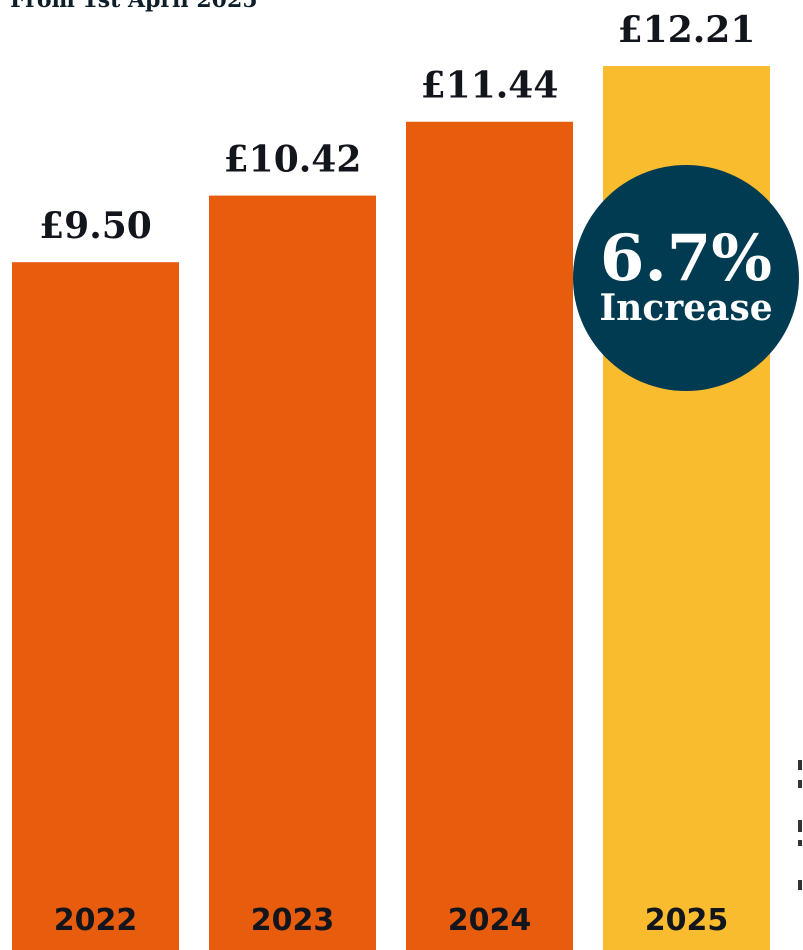  Describe the element at coordinates (391, 920) in the screenshot. I see `year-labels-layer: 2022 2023 2024 2025` at that location.